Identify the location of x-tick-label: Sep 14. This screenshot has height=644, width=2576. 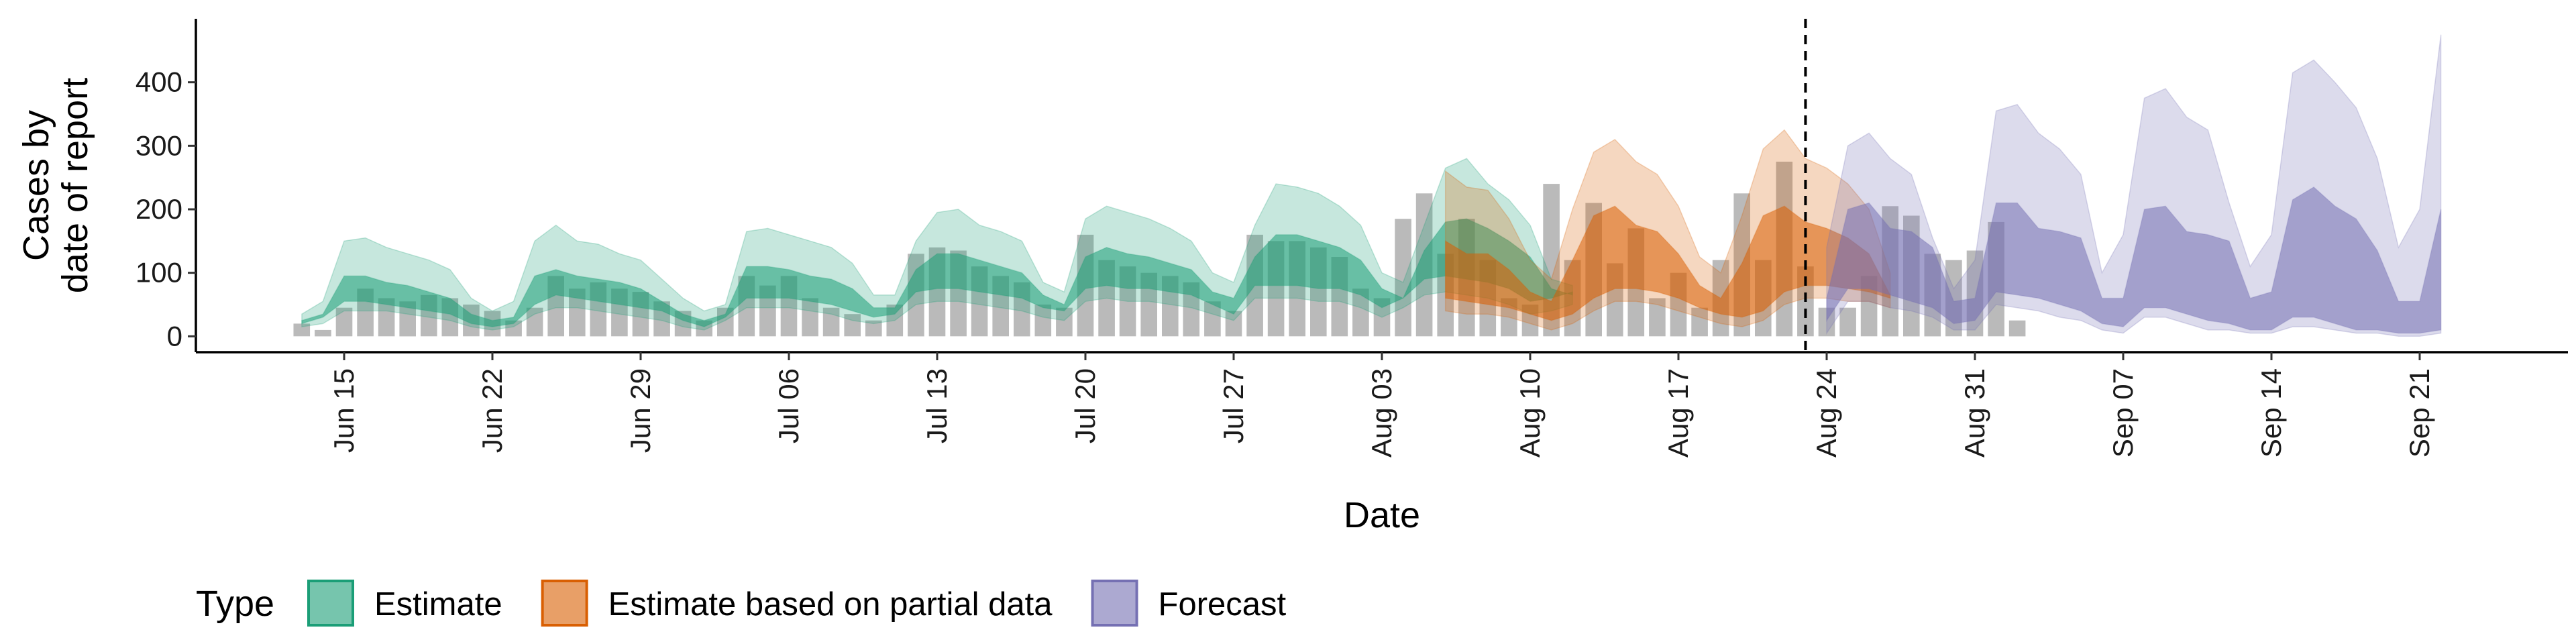
(2271, 413).